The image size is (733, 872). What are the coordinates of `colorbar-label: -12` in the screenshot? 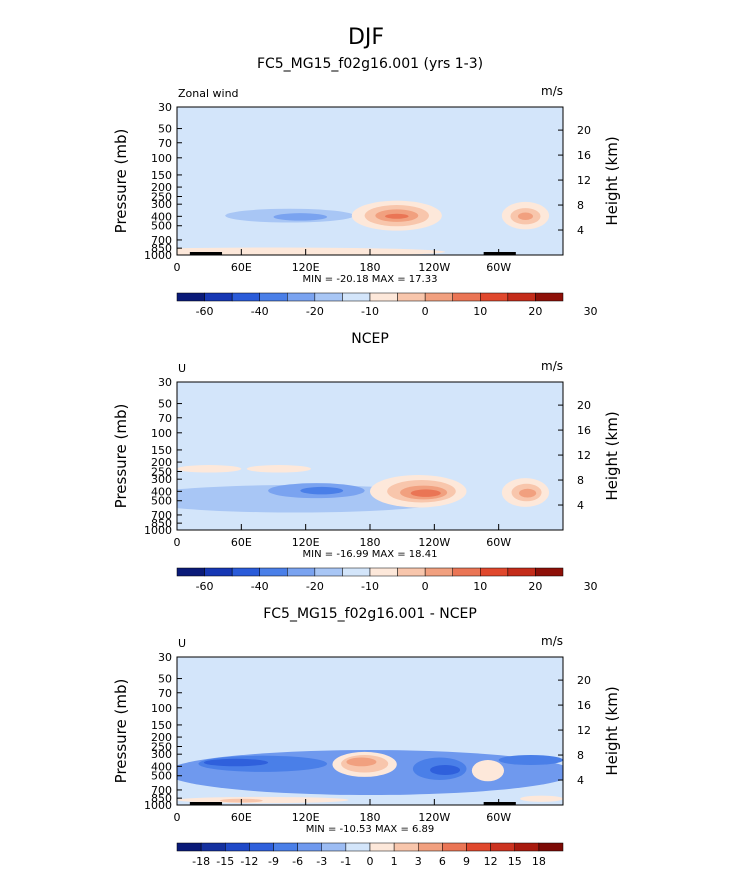 It's located at (249, 861).